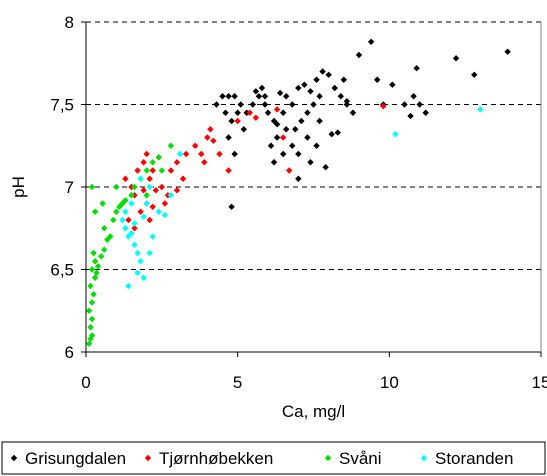  I want to click on x-axis-title: Ca, mg/l, so click(313, 411).